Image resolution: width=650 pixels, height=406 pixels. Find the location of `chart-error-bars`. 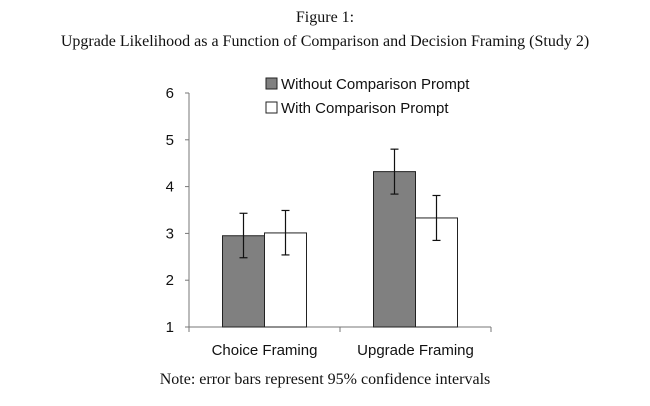

chart-error-bars is located at coordinates (340, 203).